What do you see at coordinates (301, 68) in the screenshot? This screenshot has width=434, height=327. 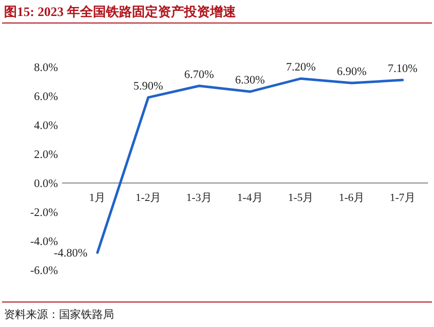 I see `data-label: 7.20%` at bounding box center [301, 68].